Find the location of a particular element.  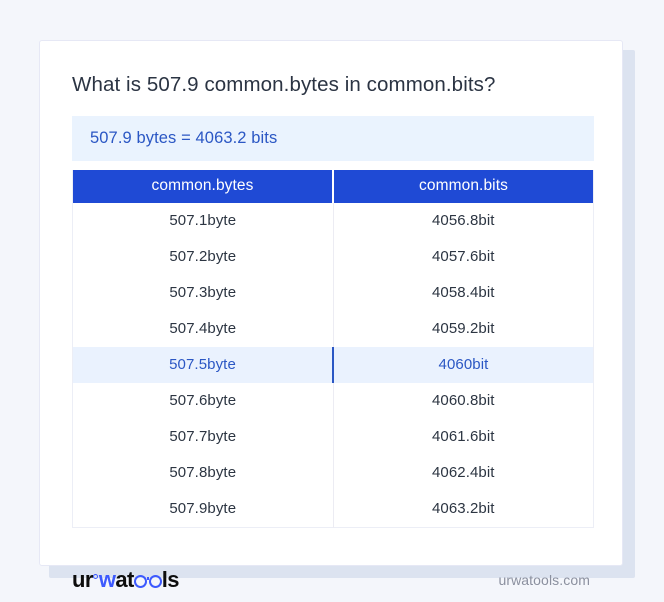

table-row: 507.6byte 4060.8bit is located at coordinates (333, 400).